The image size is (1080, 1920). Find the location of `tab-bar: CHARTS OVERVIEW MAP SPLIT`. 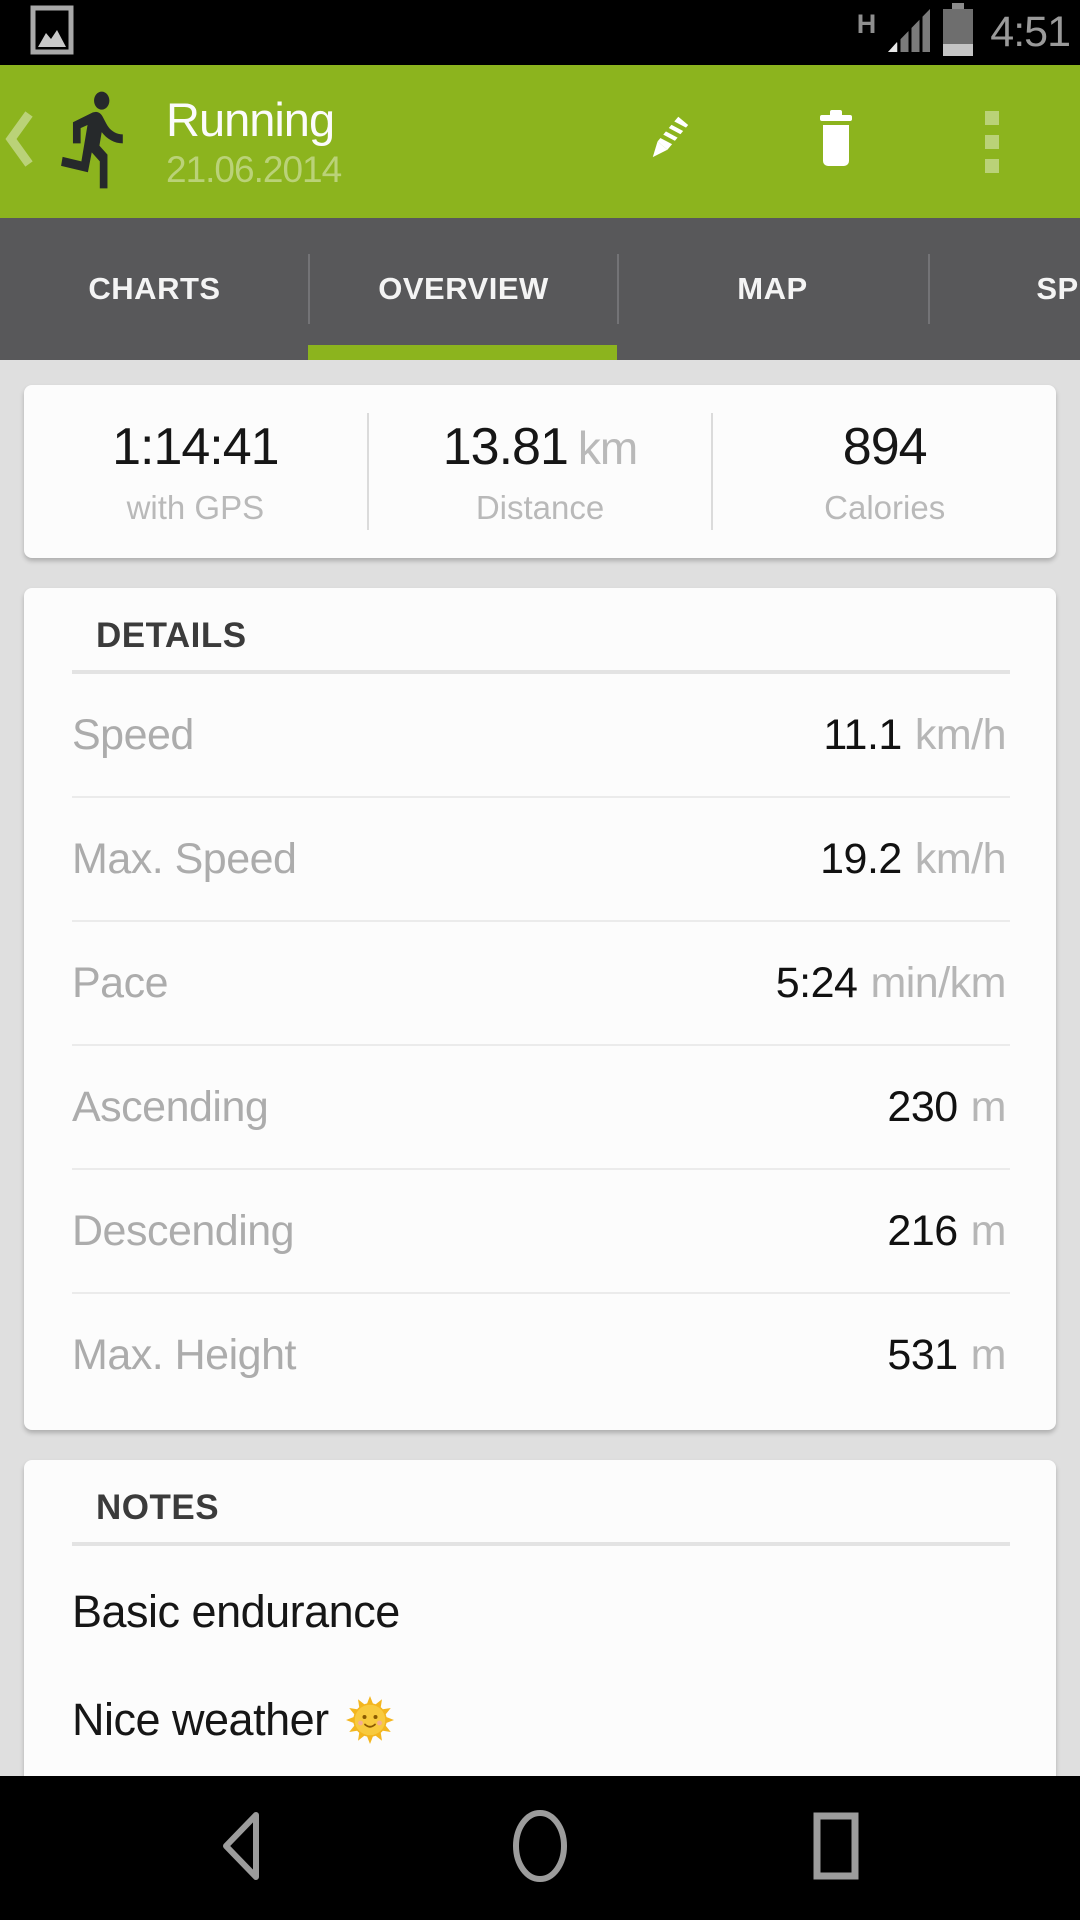

tab-bar: CHARTS OVERVIEW MAP SPLIT is located at coordinates (540, 289).